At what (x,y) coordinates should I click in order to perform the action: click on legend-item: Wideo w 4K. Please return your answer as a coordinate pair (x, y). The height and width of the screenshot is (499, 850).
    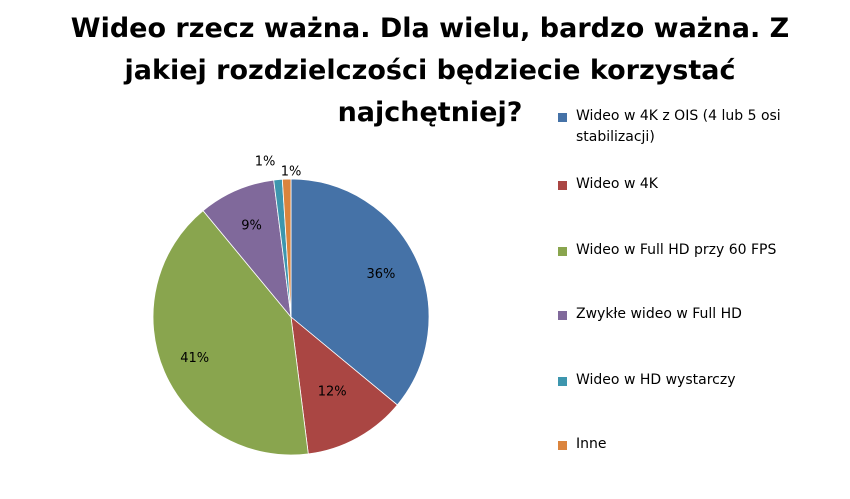
    Looking at the image, I should click on (703, 184).